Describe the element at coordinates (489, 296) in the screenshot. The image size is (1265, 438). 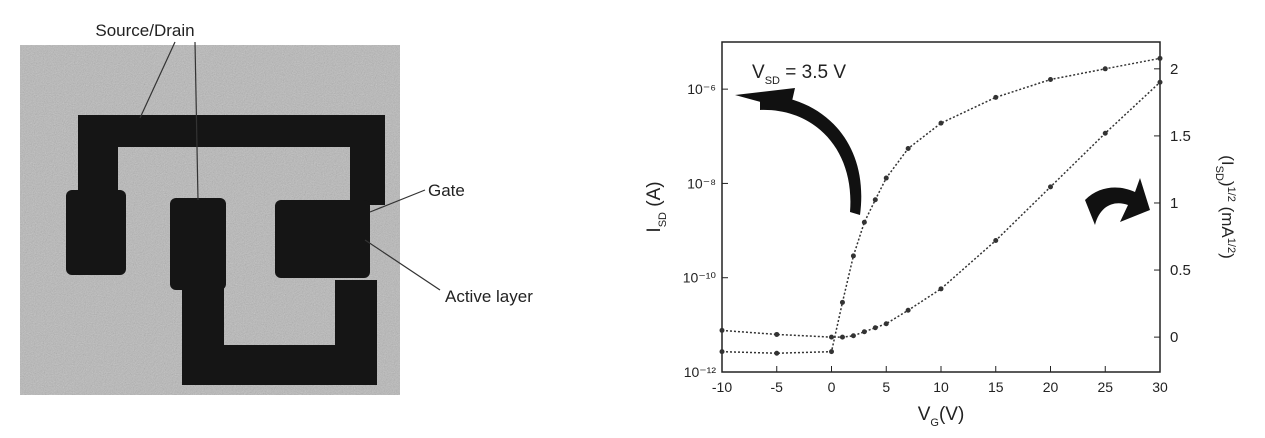
I see `label: Active layer` at that location.